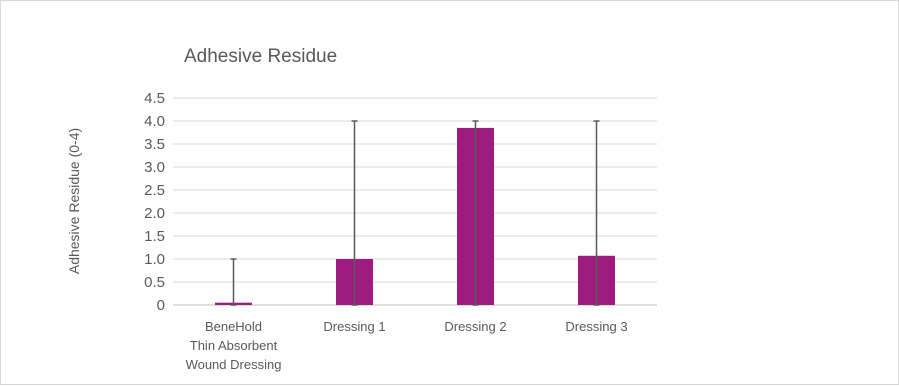 The width and height of the screenshot is (899, 386). Describe the element at coordinates (154, 213) in the screenshot. I see `y-tick-label: 2.0` at that location.